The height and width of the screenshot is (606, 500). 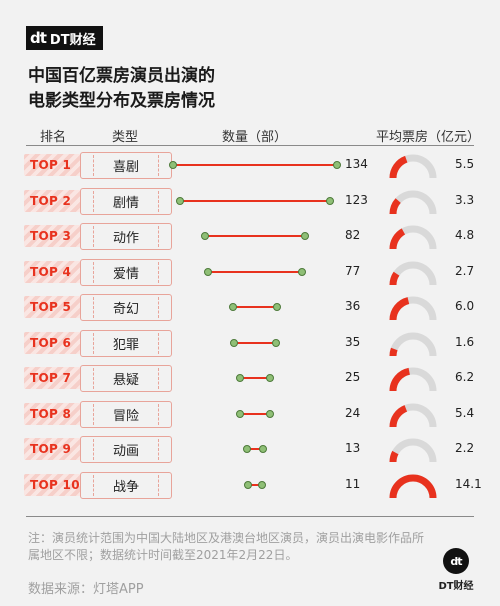 What do you see at coordinates (250, 414) in the screenshot?
I see `chart-row: TOP 8 冒险 24 5.4` at bounding box center [250, 414].